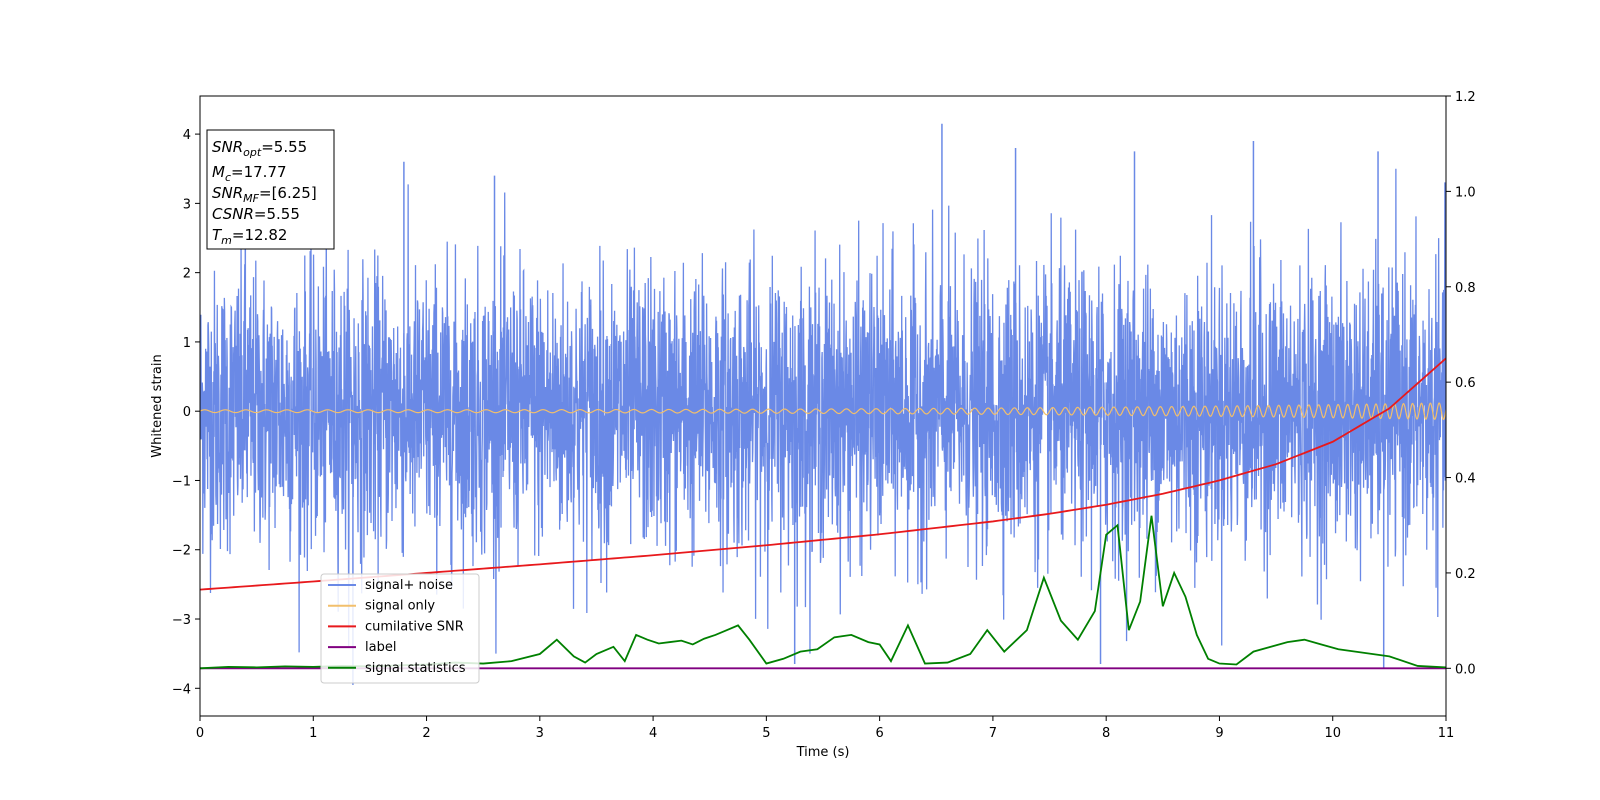  What do you see at coordinates (1446, 733) in the screenshot?
I see `x-tick-label: 11` at bounding box center [1446, 733].